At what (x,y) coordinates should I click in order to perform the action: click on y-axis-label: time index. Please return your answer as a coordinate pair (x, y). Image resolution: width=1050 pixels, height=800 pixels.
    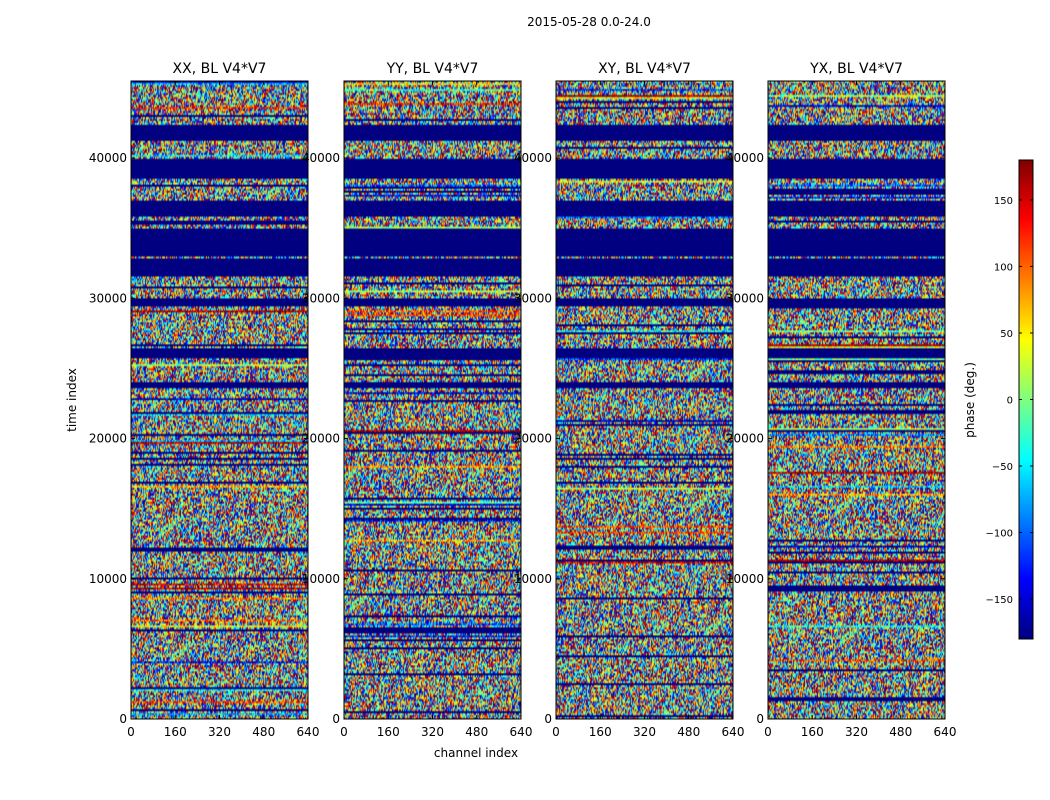
    Looking at the image, I should click on (72, 400).